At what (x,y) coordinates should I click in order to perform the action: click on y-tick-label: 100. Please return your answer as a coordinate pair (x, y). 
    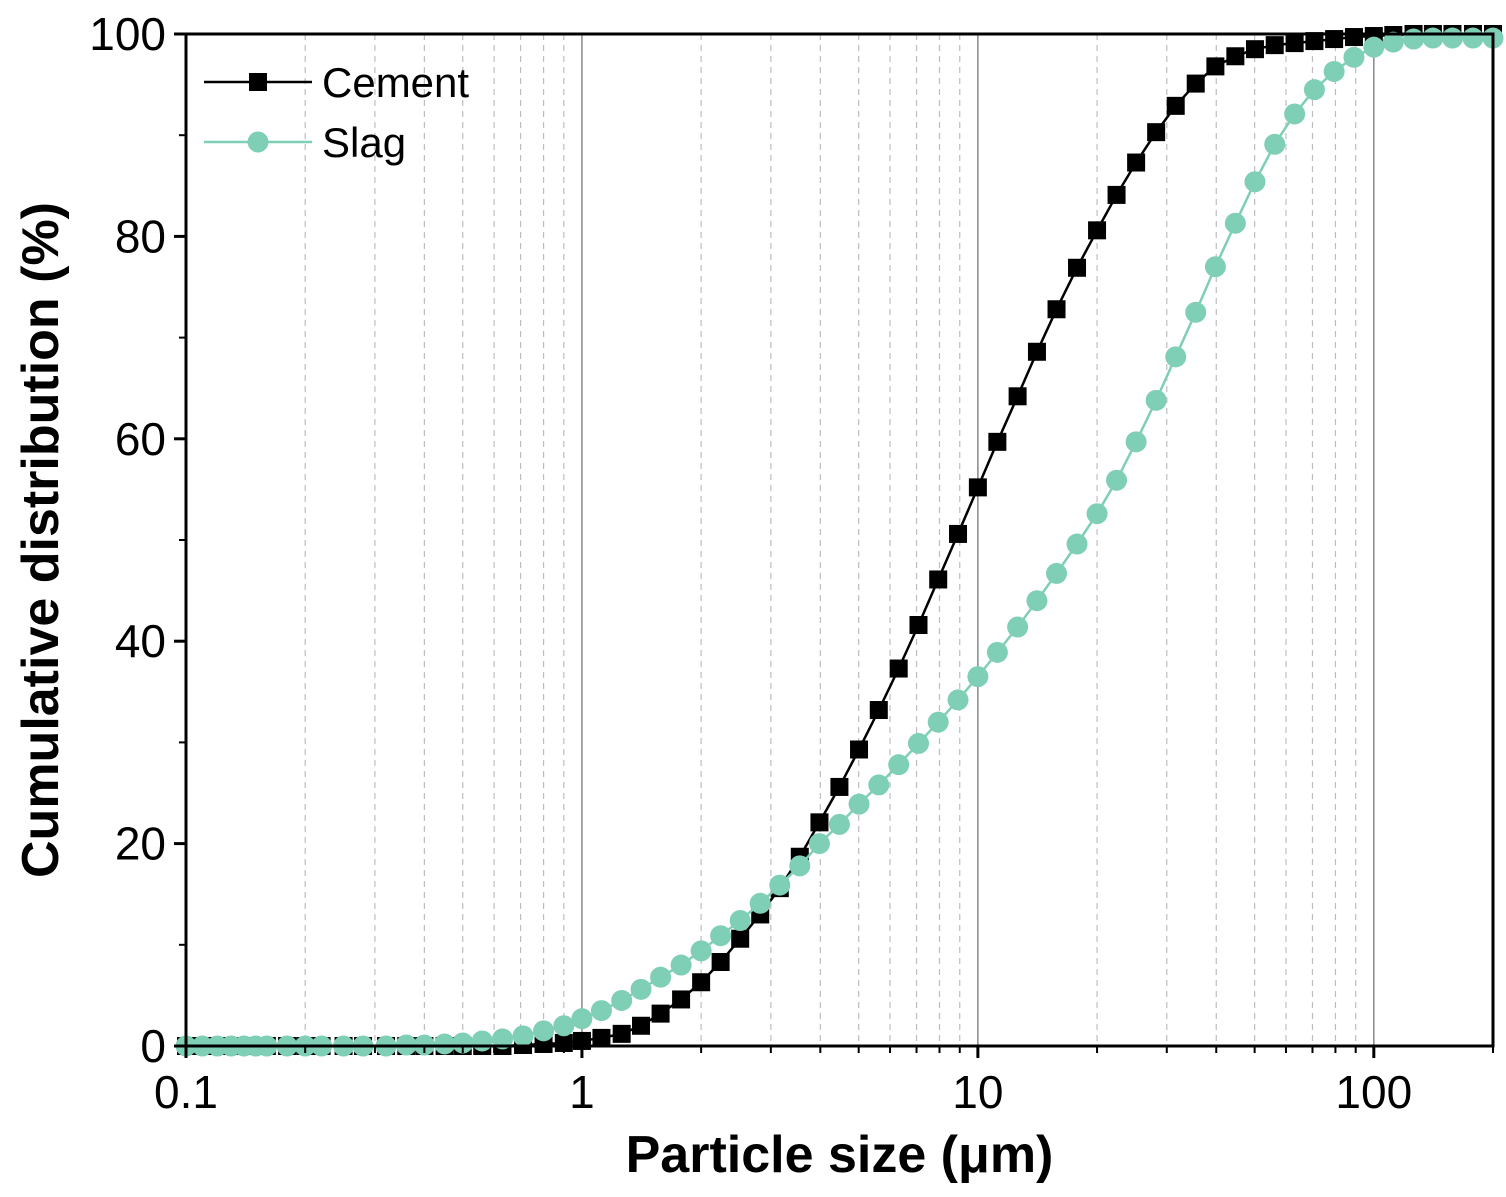
    Looking at the image, I should click on (127, 34).